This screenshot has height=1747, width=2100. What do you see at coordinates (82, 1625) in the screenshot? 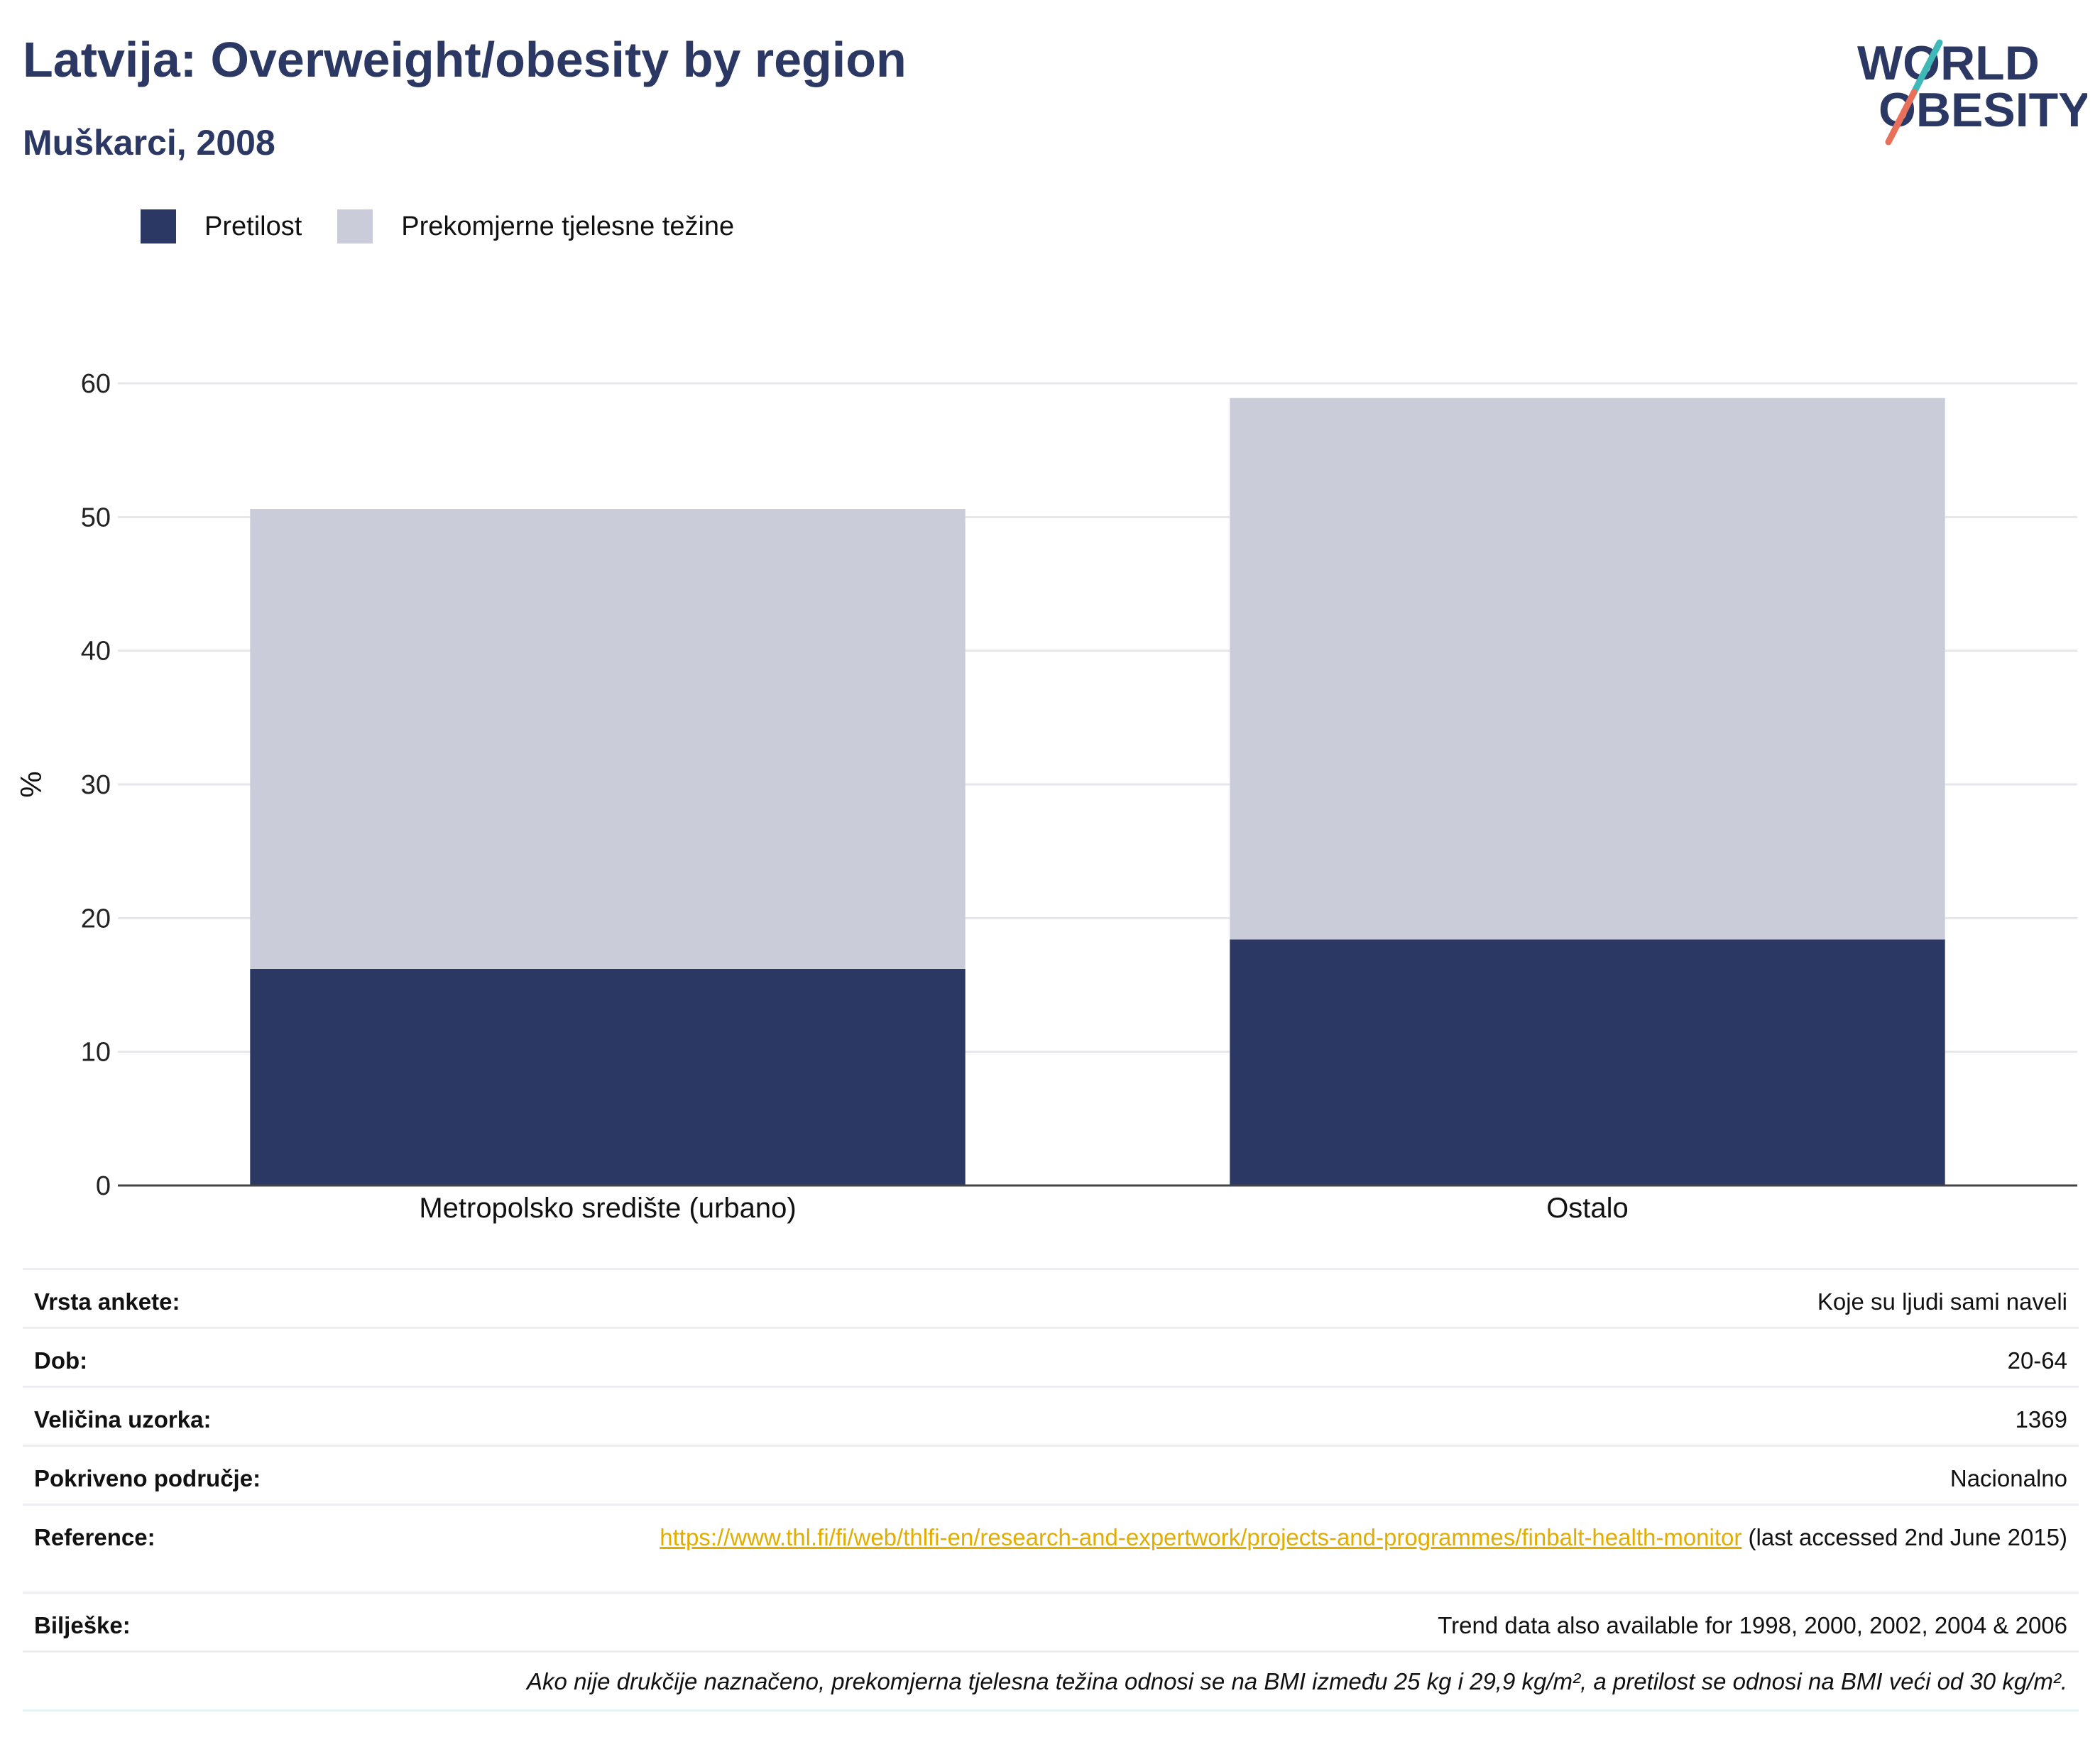
I see `meta-label-notes: Bilješke:` at bounding box center [82, 1625].